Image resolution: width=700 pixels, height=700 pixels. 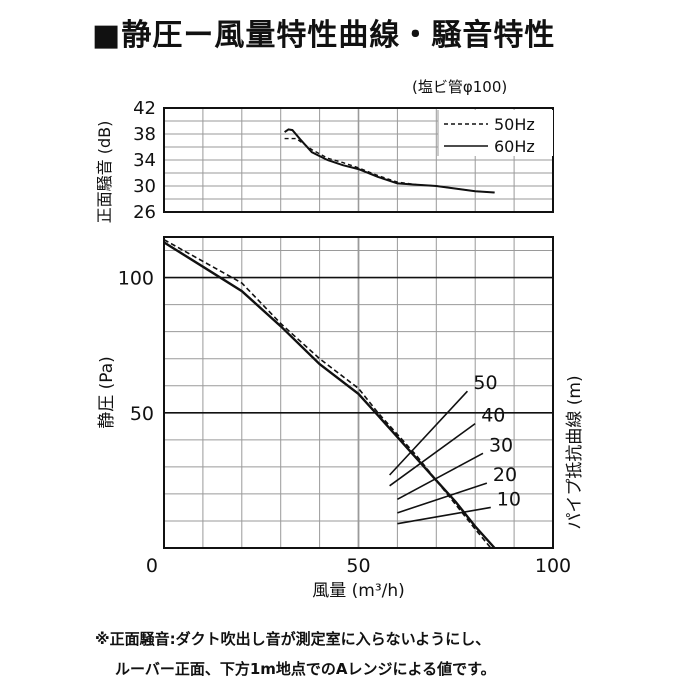 I want to click on bottom-xlabel: 風量 (m³/h), so click(x=358, y=591).